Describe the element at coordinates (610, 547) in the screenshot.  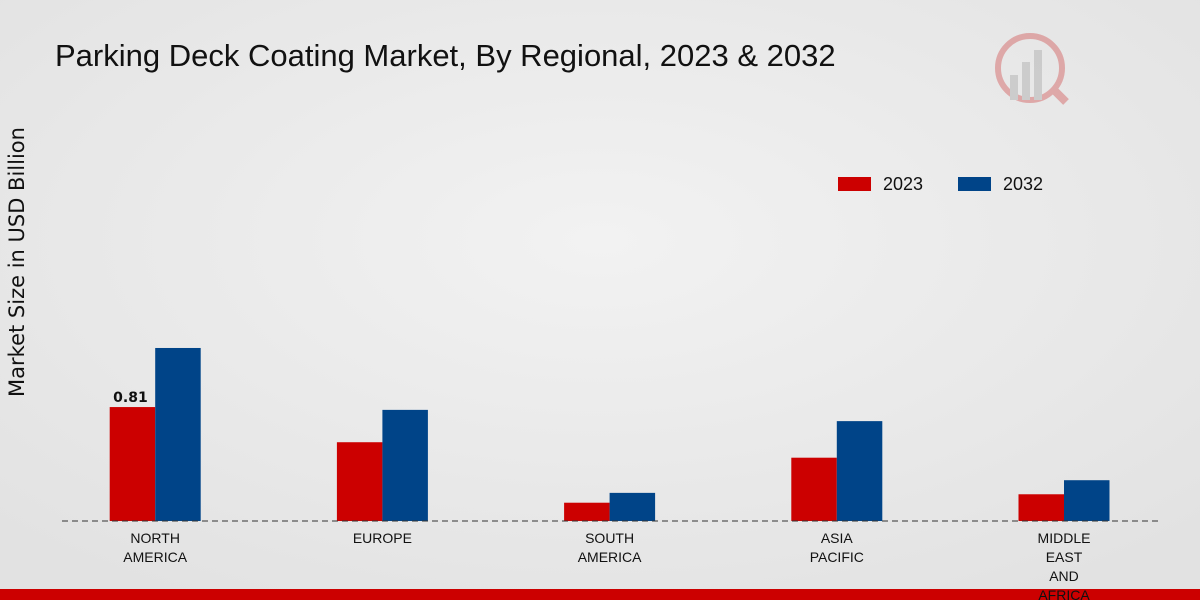
I see `x-tick-label: SOUTH AMERICA` at that location.